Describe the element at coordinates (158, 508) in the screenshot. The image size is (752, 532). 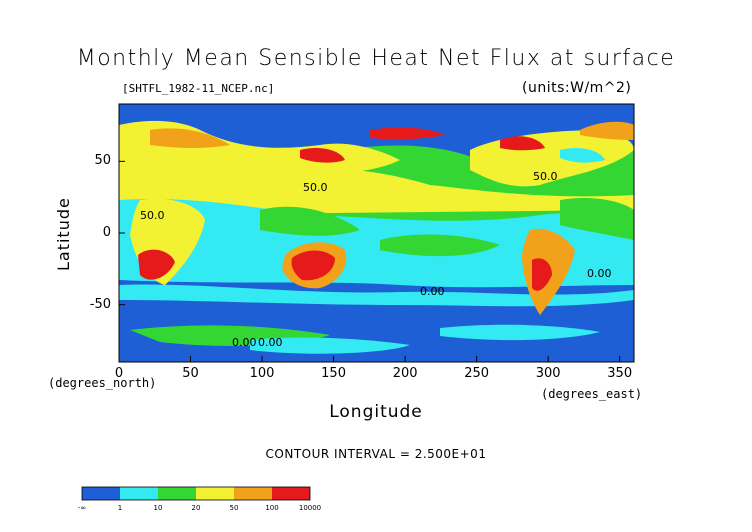
I see `colorbar-label: 10` at that location.